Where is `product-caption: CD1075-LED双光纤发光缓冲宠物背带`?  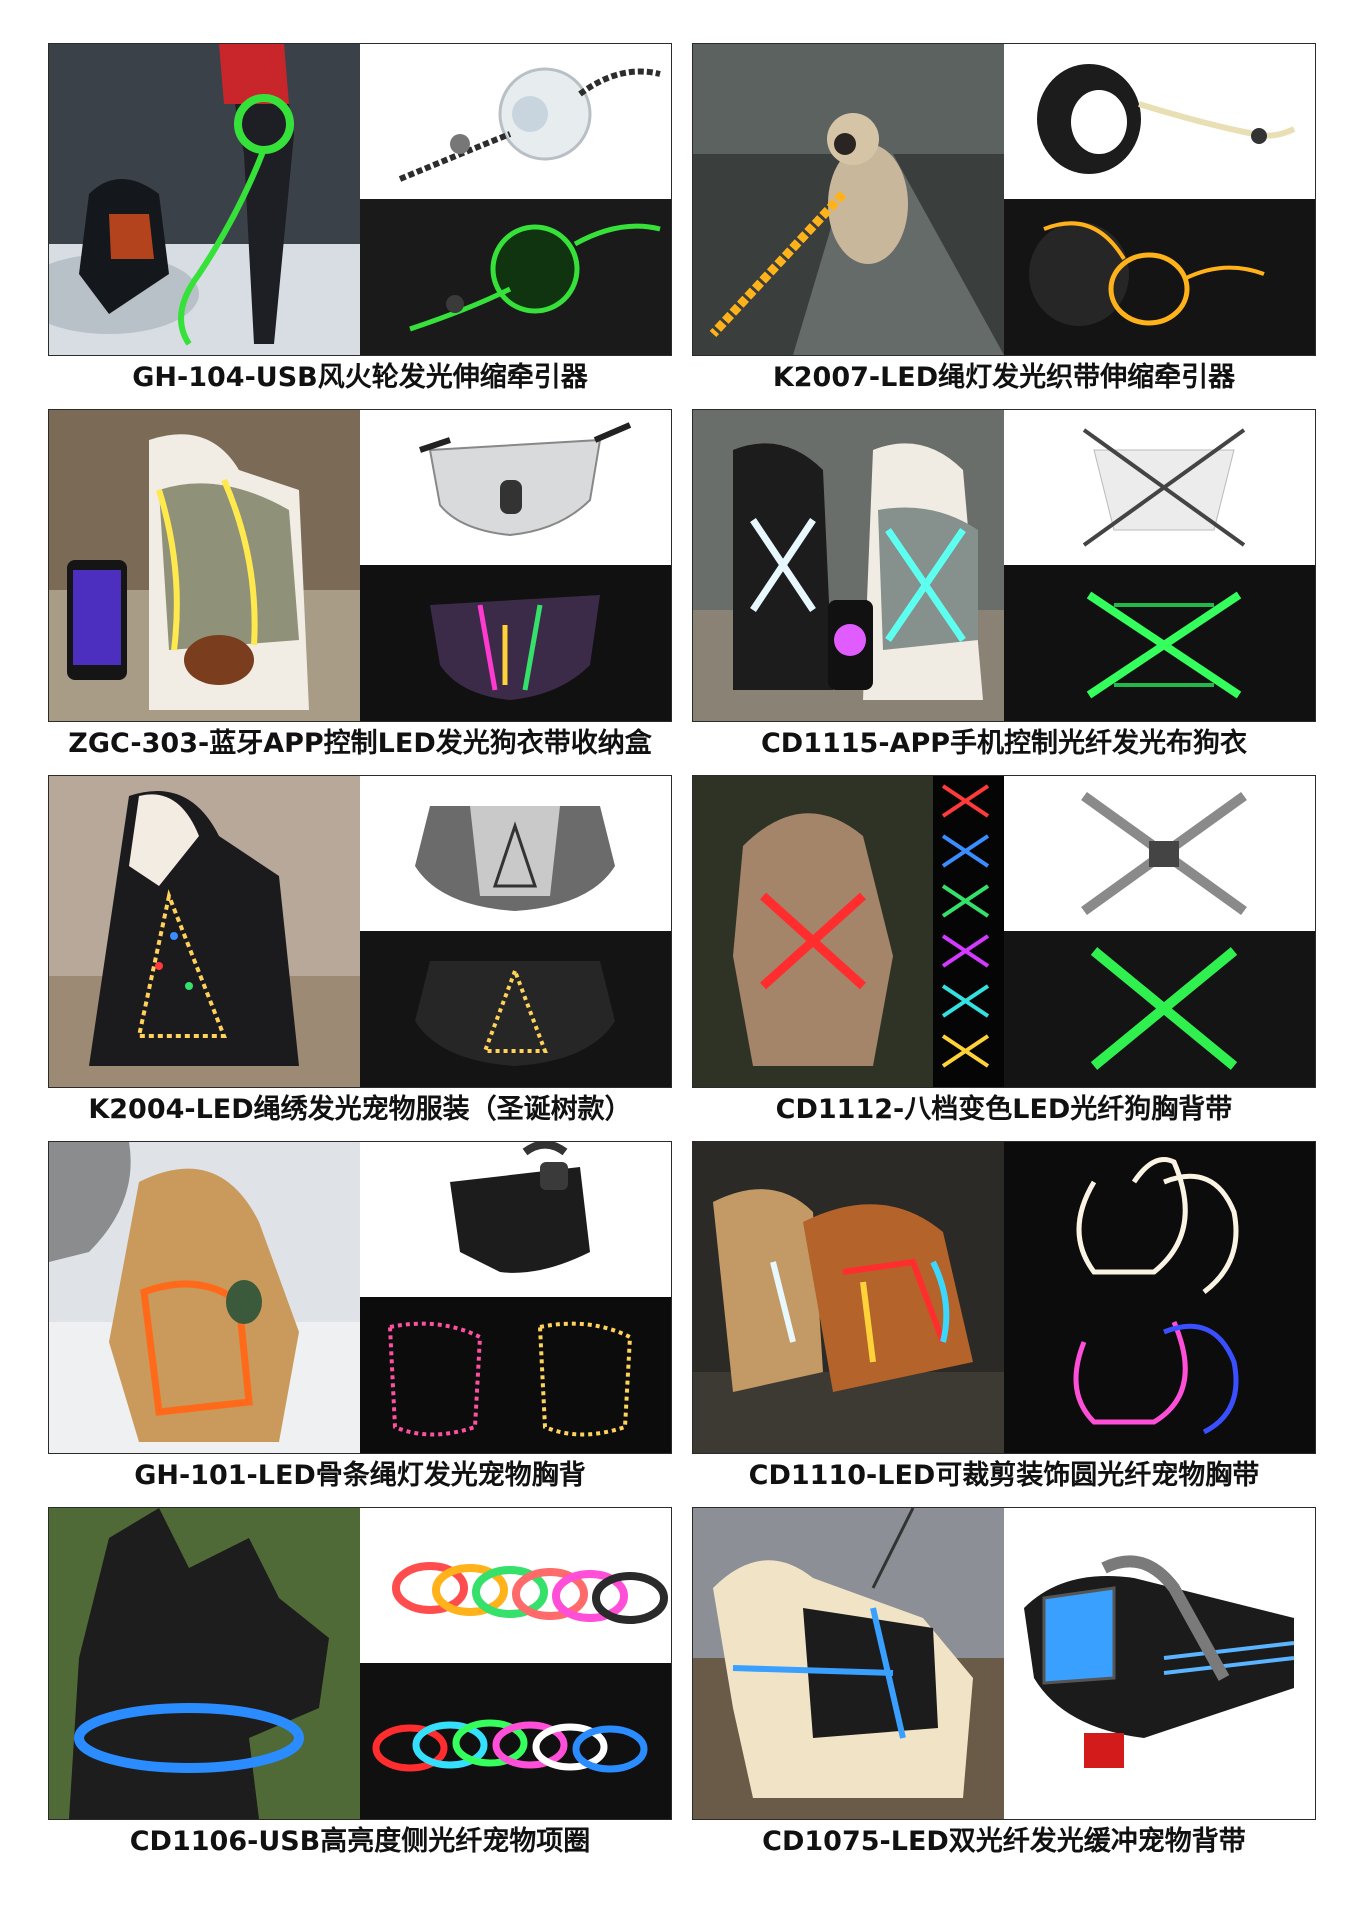
product-caption: CD1075-LED双光纤发光缓冲宠物背带 is located at coordinates (1004, 1841).